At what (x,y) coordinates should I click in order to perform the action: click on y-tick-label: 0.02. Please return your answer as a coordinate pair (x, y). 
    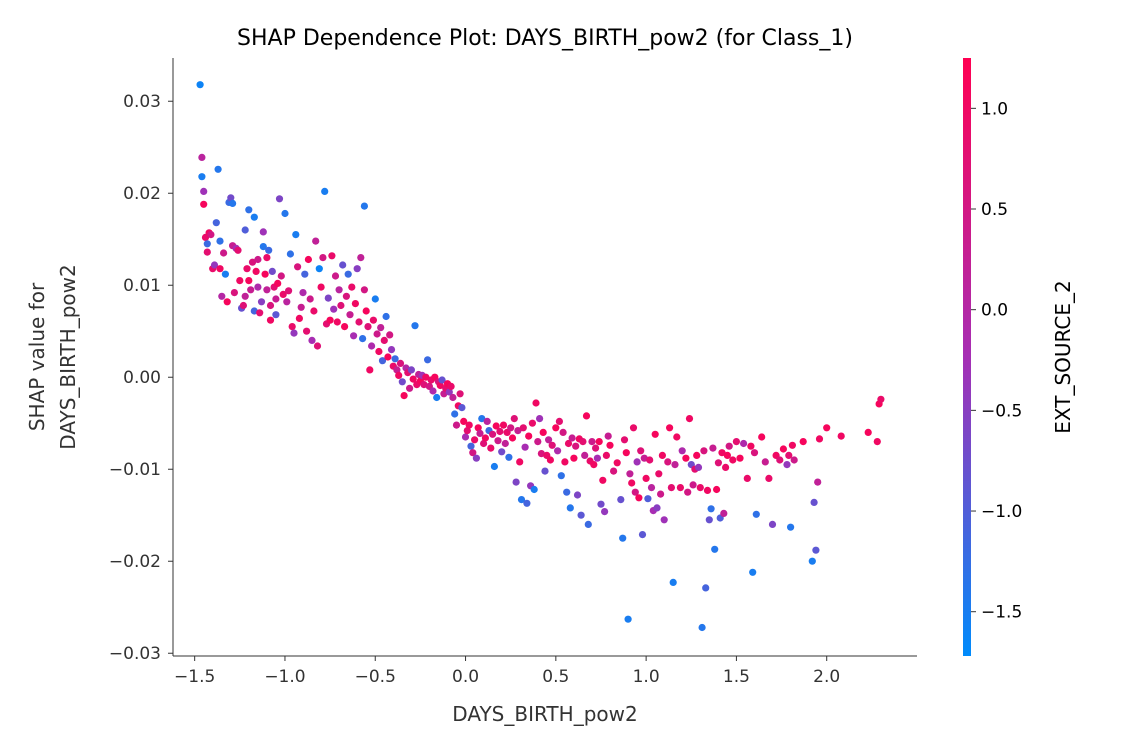
    Looking at the image, I should click on (142, 194).